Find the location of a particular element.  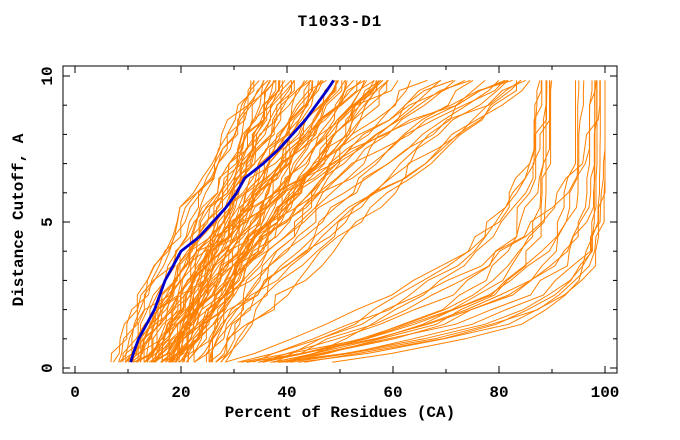

y-tick-label: 10 is located at coordinates (48, 75).